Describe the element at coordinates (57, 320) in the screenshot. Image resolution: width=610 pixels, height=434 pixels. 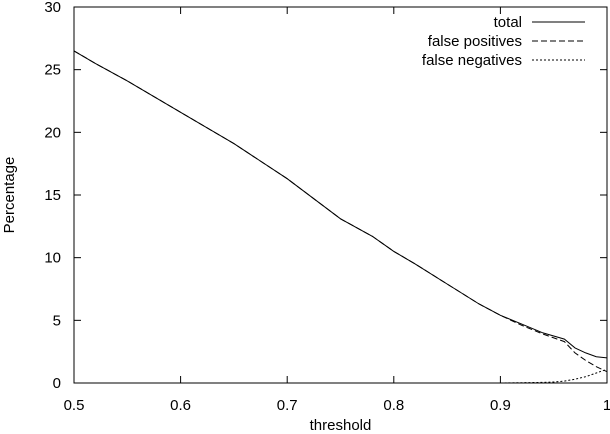
I see `y-tick-label: 5` at that location.